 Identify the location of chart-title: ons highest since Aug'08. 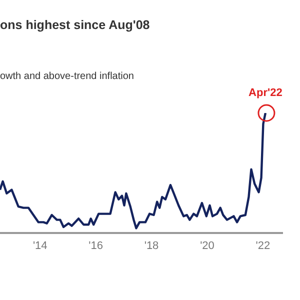
(75, 25).